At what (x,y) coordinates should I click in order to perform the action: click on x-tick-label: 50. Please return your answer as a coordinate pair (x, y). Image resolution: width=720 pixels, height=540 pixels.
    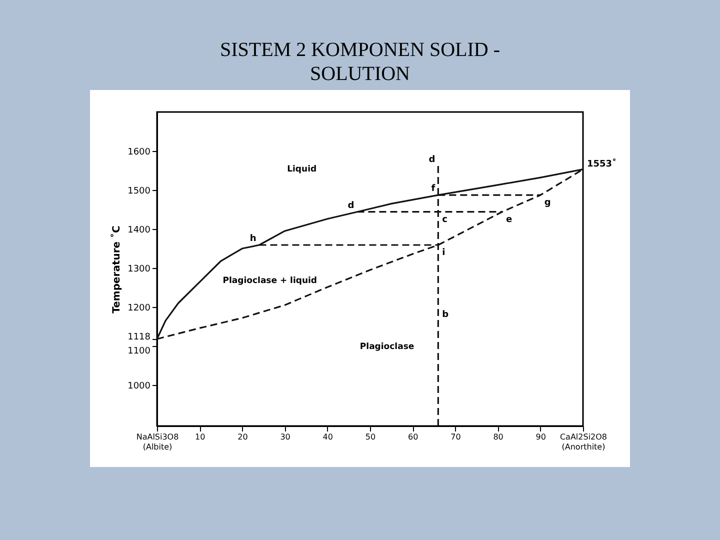
    Looking at the image, I should click on (370, 437).